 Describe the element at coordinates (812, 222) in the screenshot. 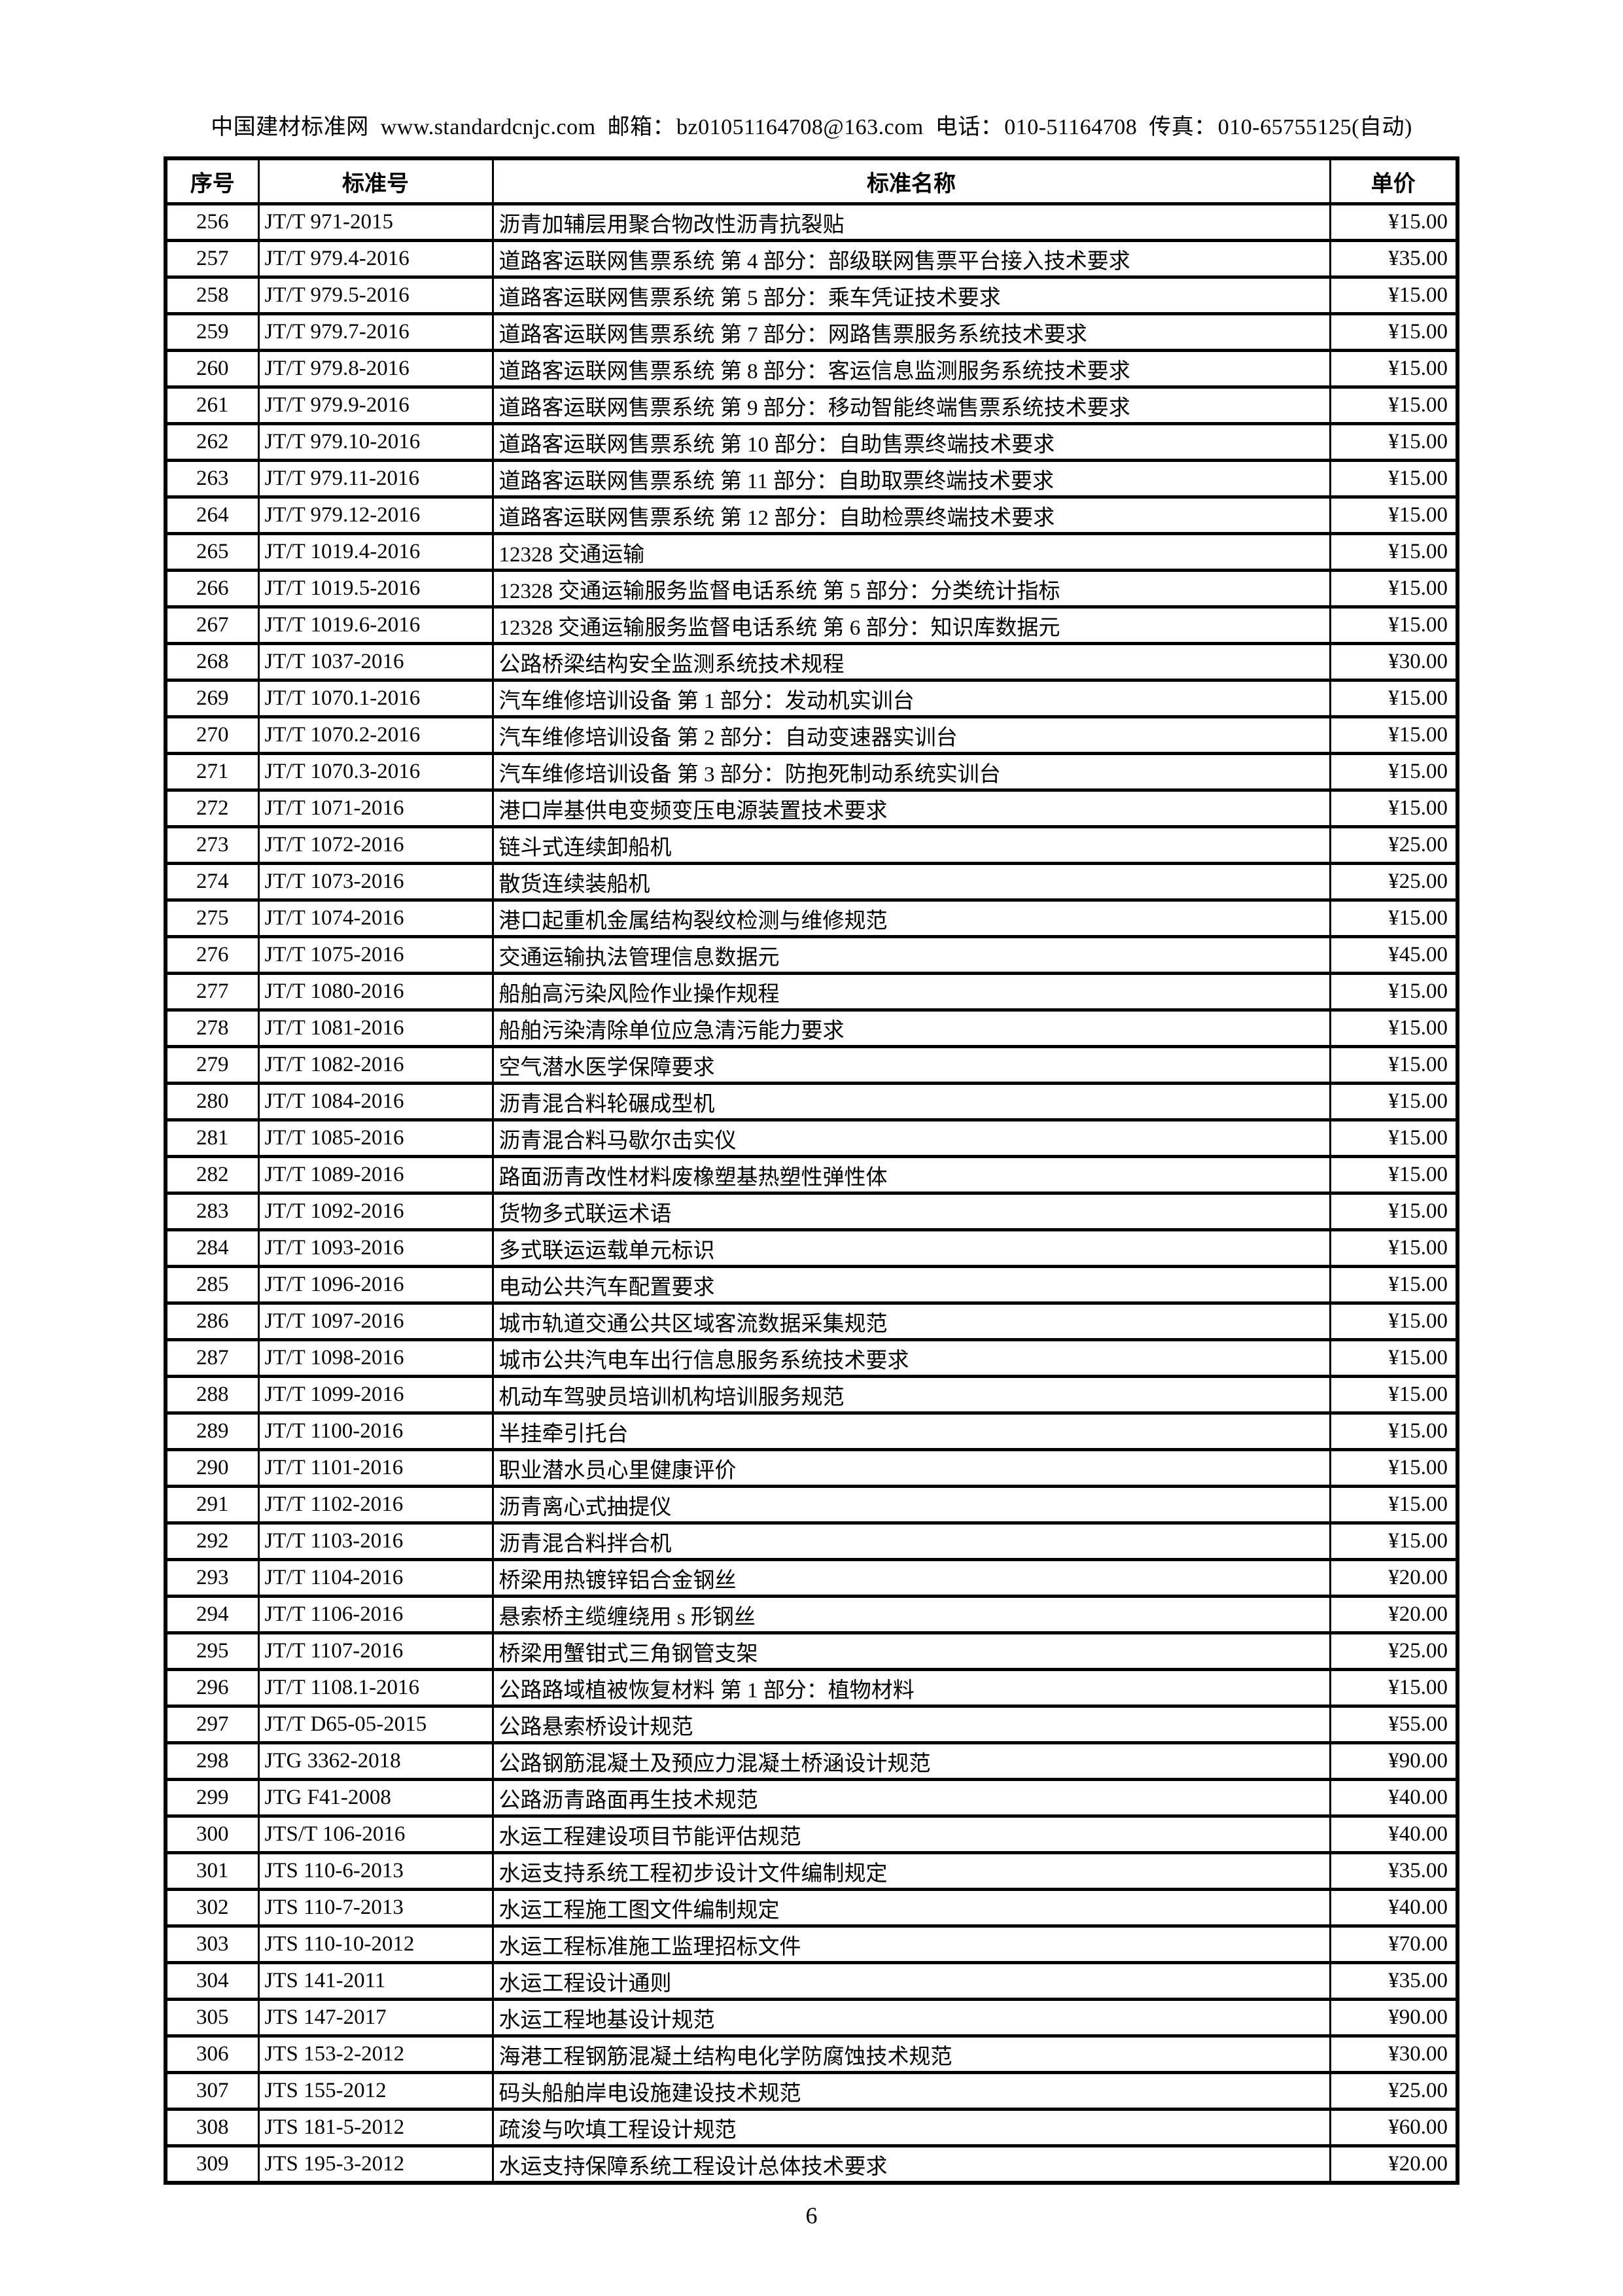

I see `table-row: 256 JT/T 971-2015 沥青加辅层用聚合物改性沥青抗裂贴 ¥15.00` at that location.